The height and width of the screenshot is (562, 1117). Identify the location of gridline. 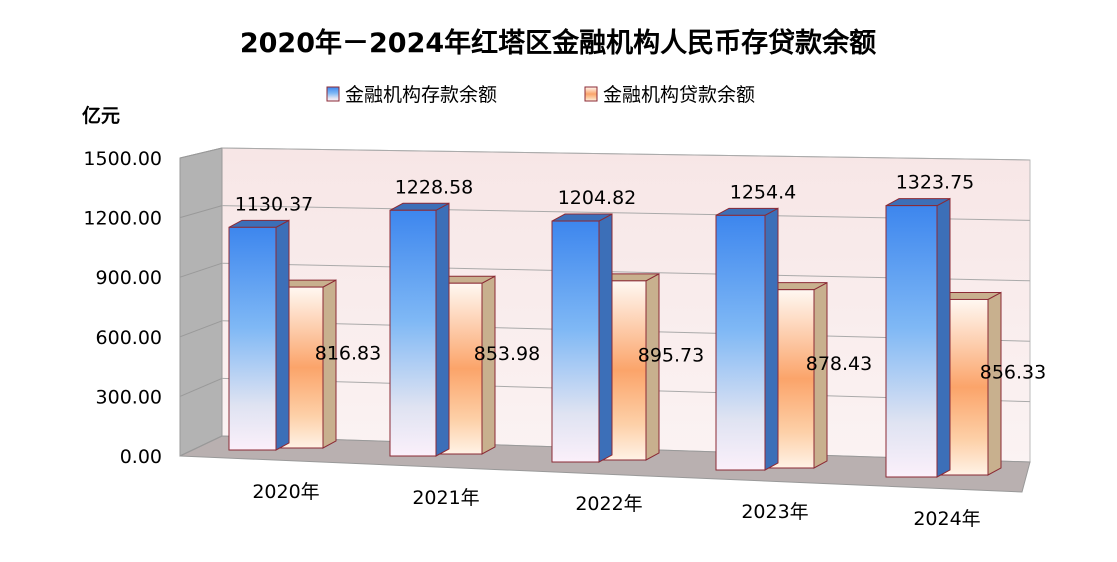
(626, 154).